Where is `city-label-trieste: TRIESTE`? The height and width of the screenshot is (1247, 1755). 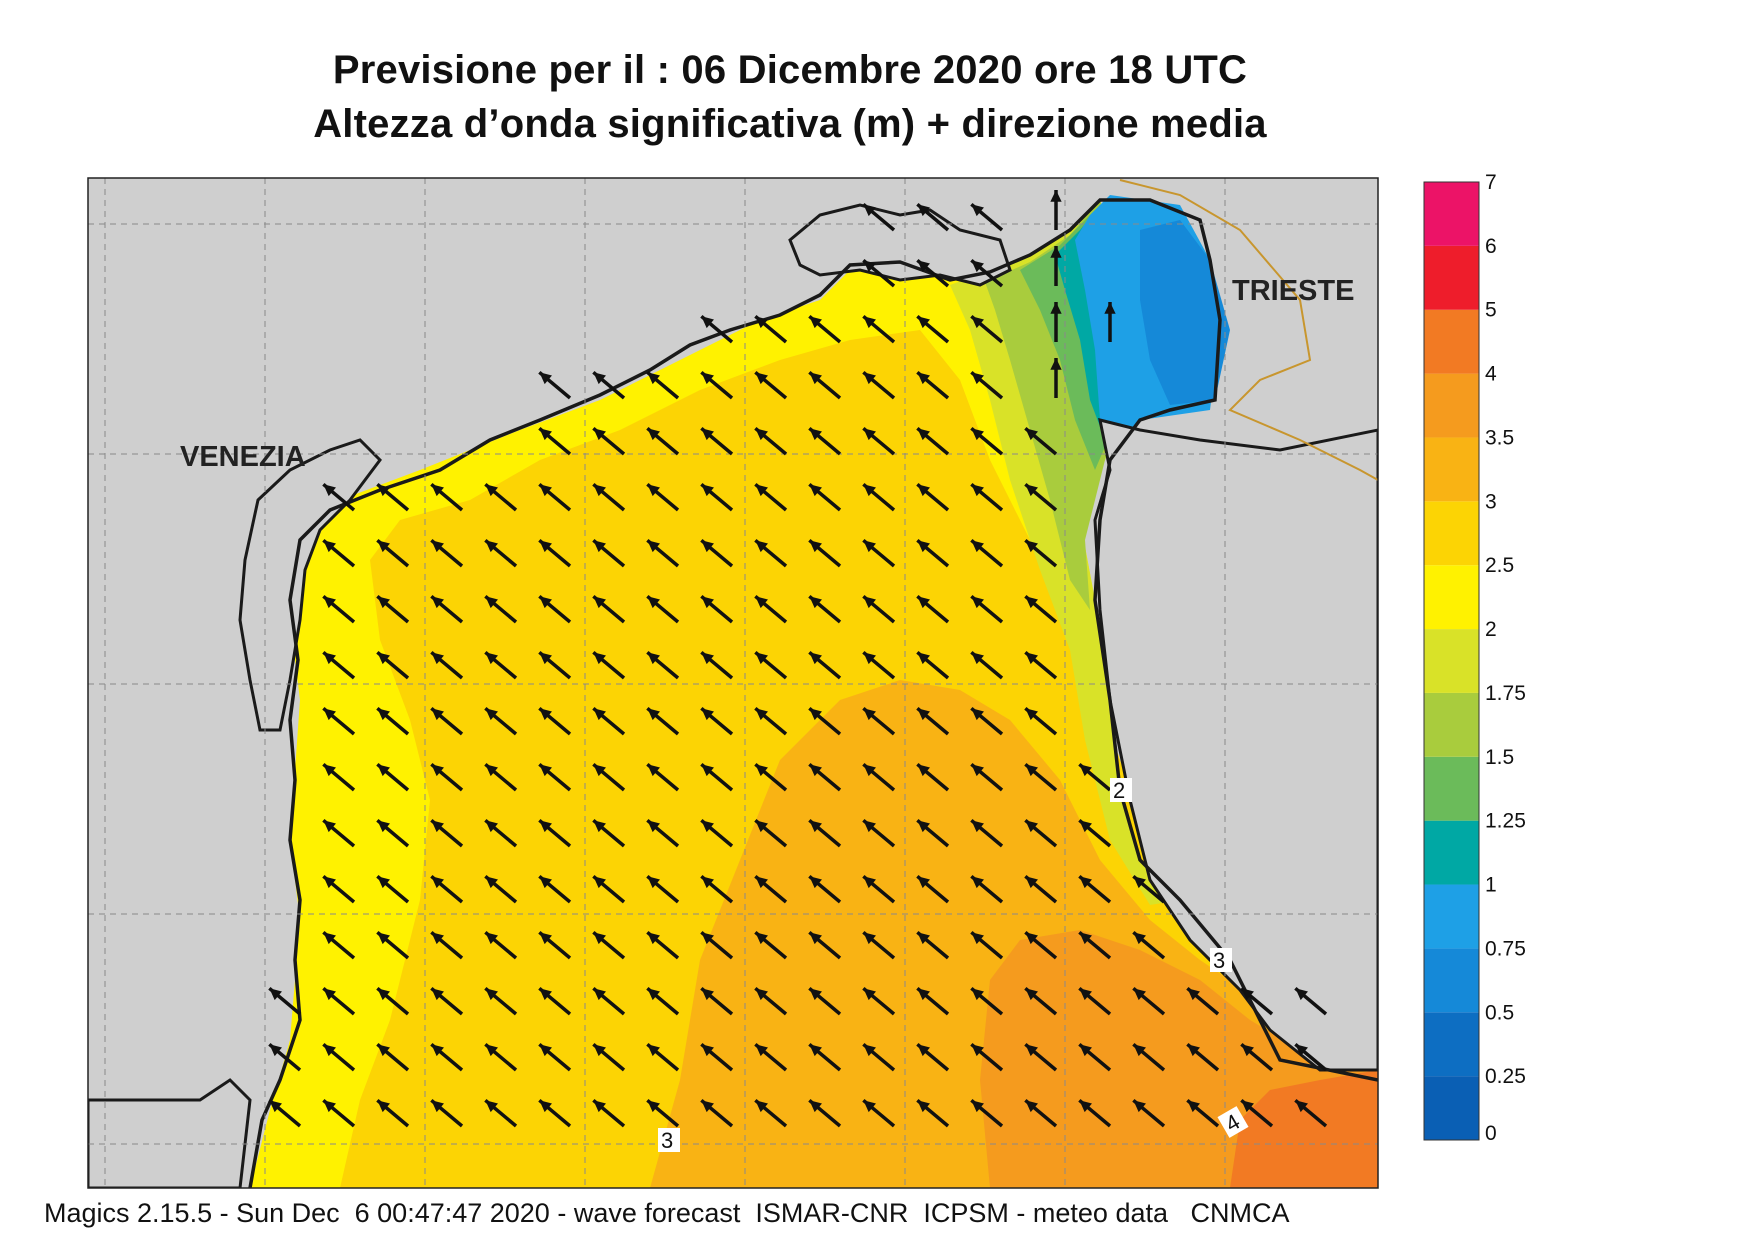
city-label-trieste: TRIESTE is located at coordinates (1293, 291).